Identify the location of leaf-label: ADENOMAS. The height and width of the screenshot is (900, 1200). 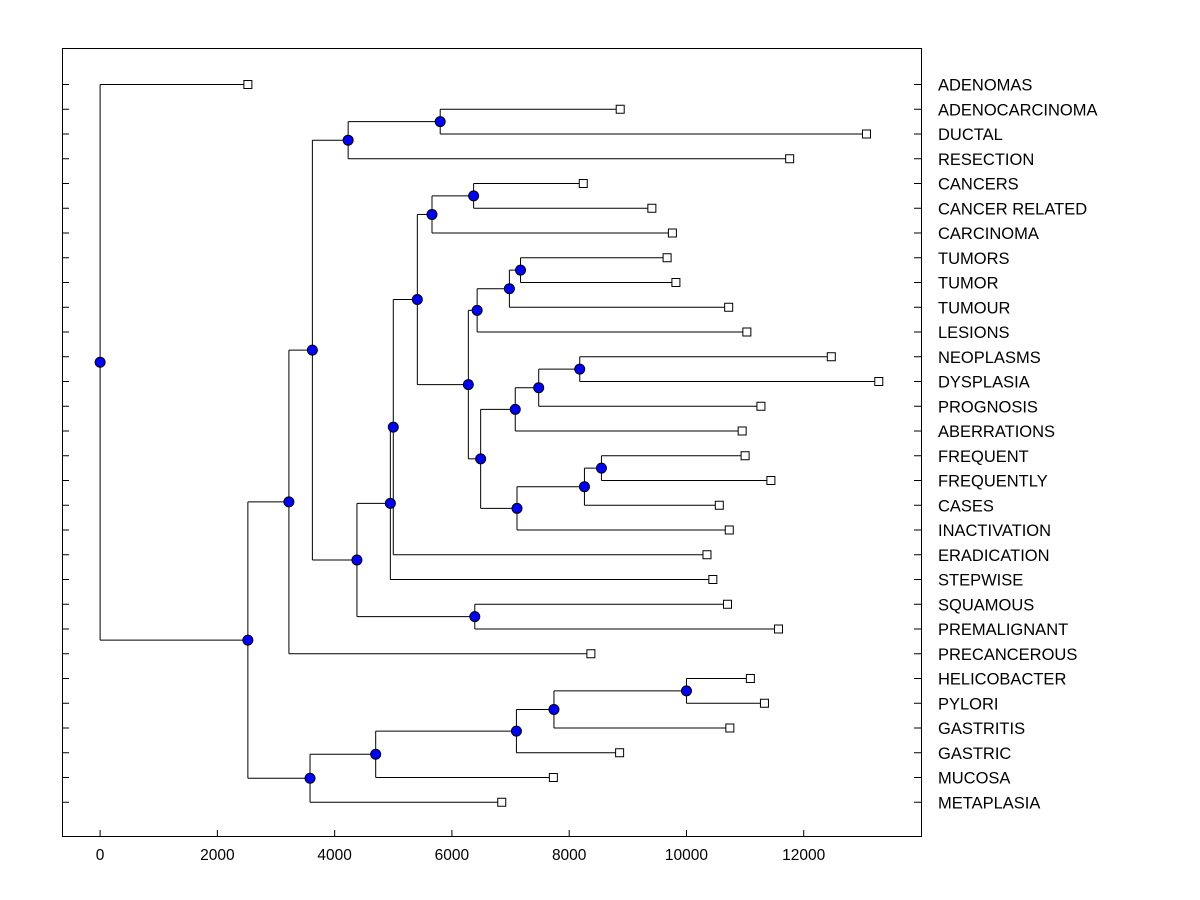
(985, 86).